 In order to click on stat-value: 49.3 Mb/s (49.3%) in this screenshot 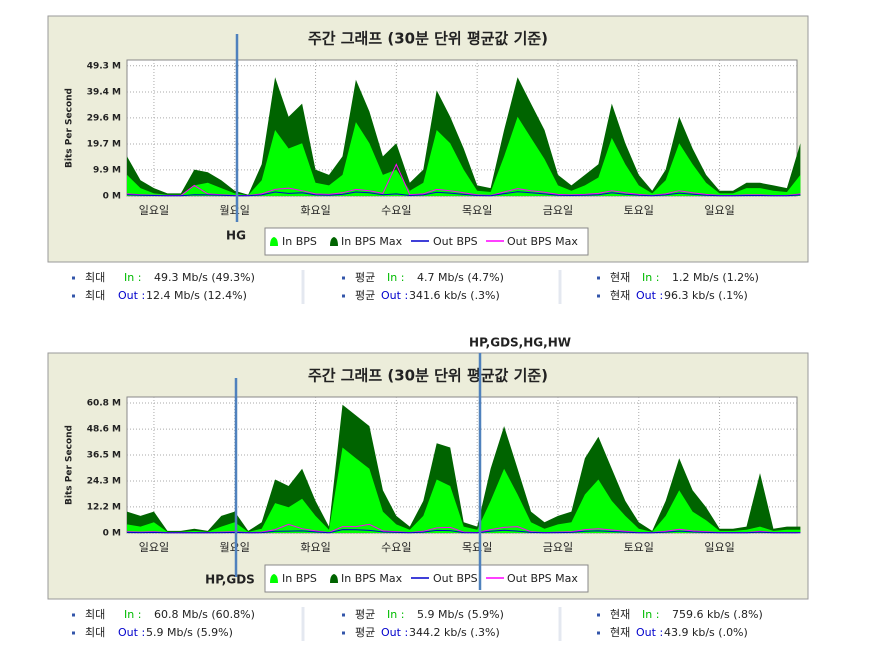, I will do `click(204, 277)`.